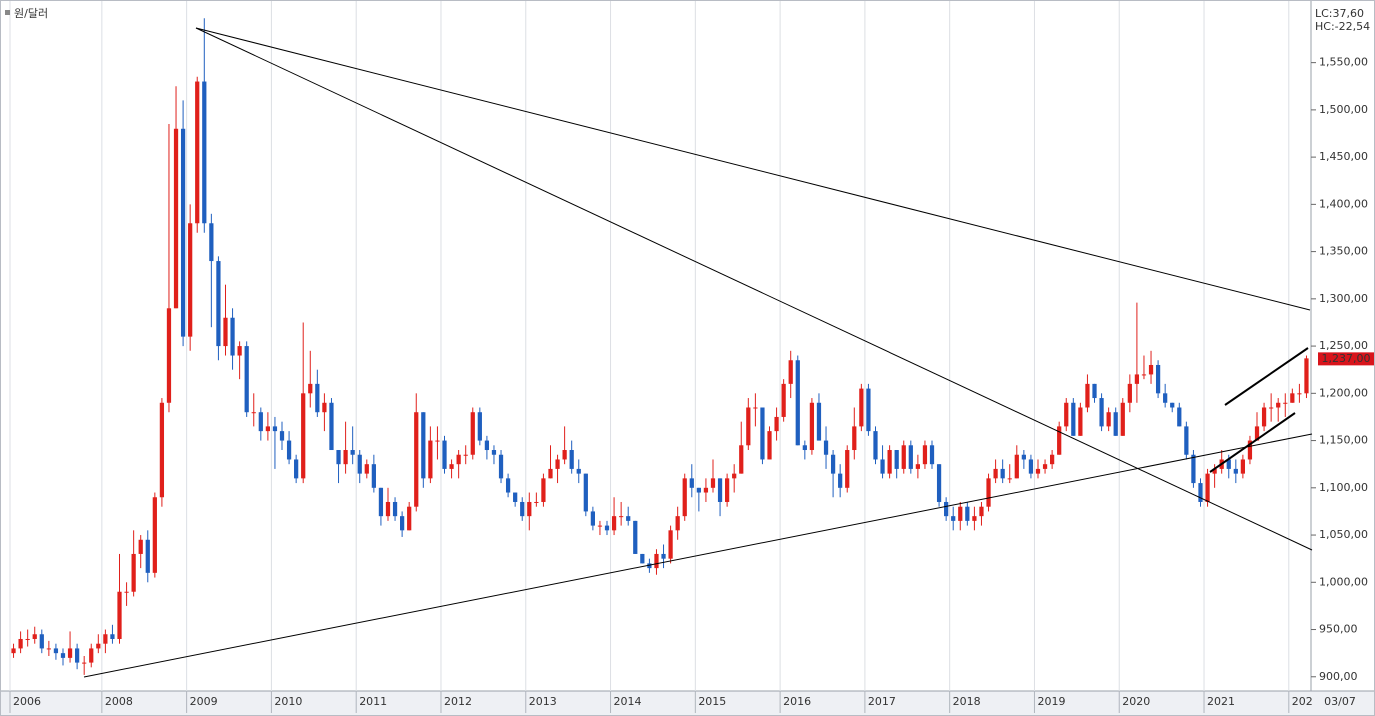 Image resolution: width=1375 pixels, height=716 pixels. What do you see at coordinates (288, 701) in the screenshot?
I see `x-tick-label: 2010` at bounding box center [288, 701].